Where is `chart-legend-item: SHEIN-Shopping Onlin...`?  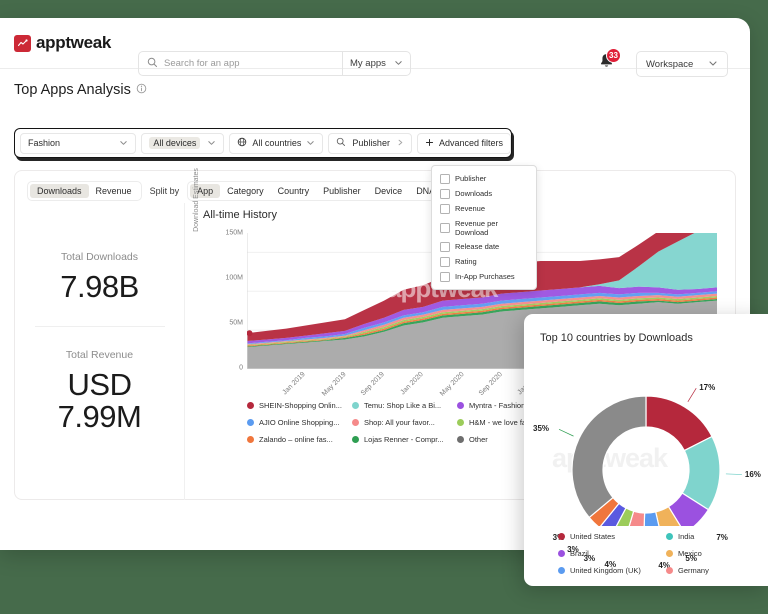 chart-legend-item: SHEIN-Shopping Onlin... is located at coordinates (299, 405).